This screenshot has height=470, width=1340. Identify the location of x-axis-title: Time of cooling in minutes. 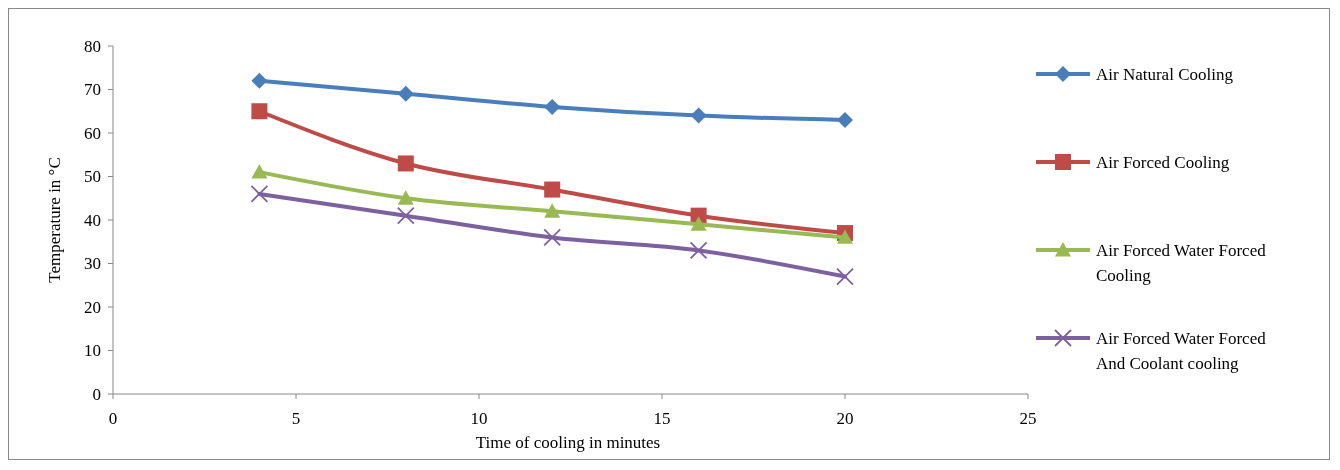
(568, 442).